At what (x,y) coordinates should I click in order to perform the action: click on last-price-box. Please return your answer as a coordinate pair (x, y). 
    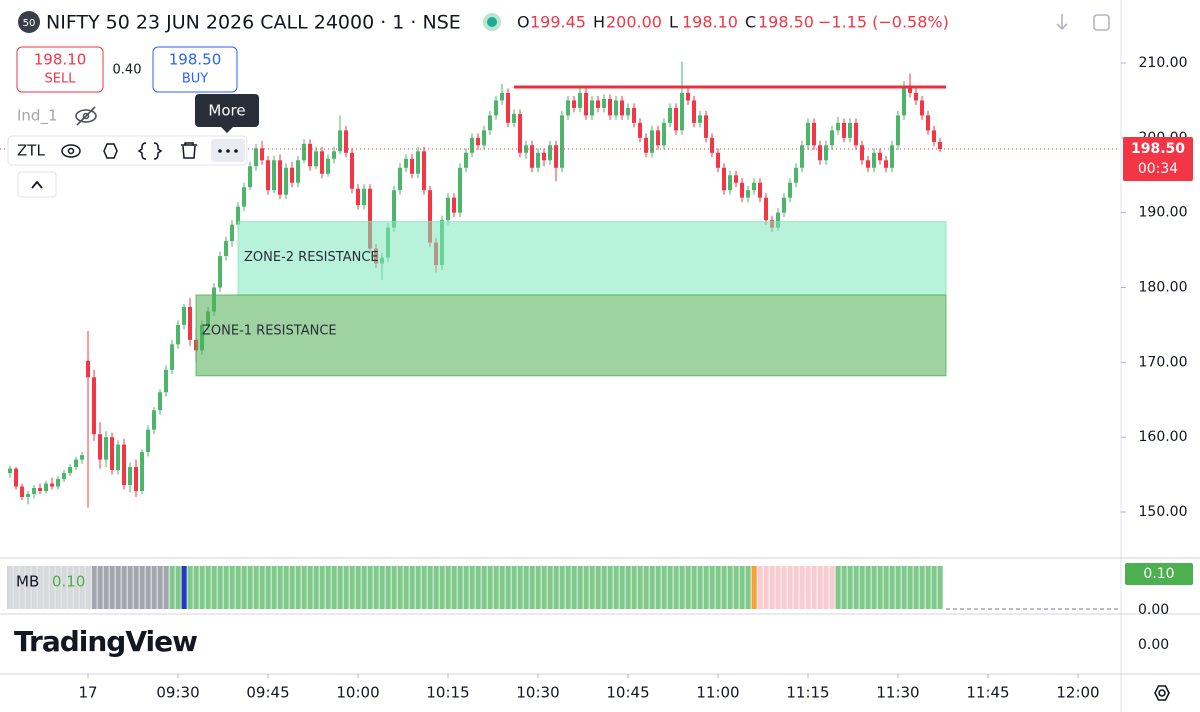
    Looking at the image, I should click on (1158, 159).